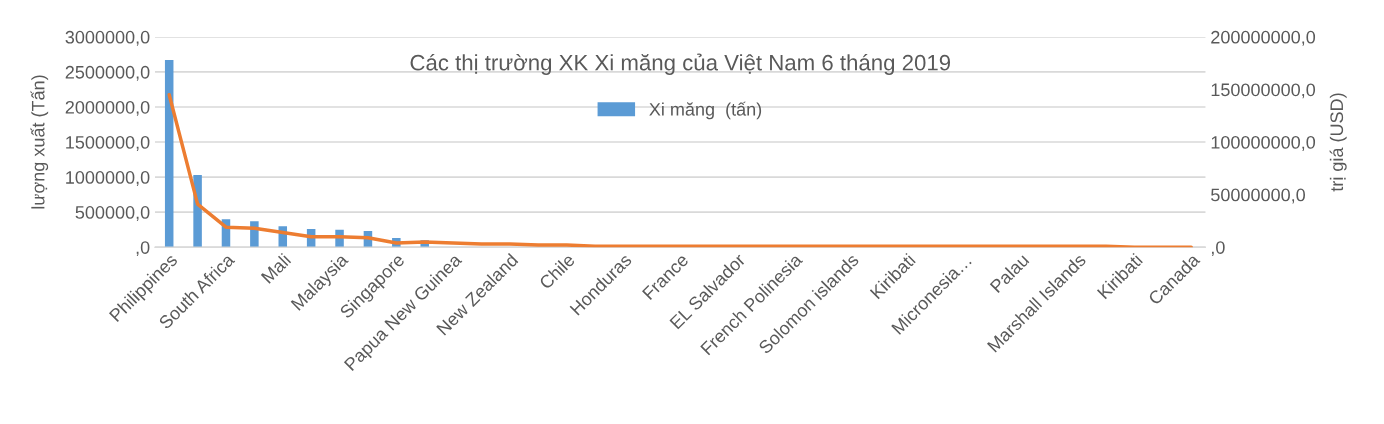 This screenshot has height=424, width=1384. What do you see at coordinates (107, 108) in the screenshot?
I see `y-tick-label: 2000000,0` at bounding box center [107, 108].